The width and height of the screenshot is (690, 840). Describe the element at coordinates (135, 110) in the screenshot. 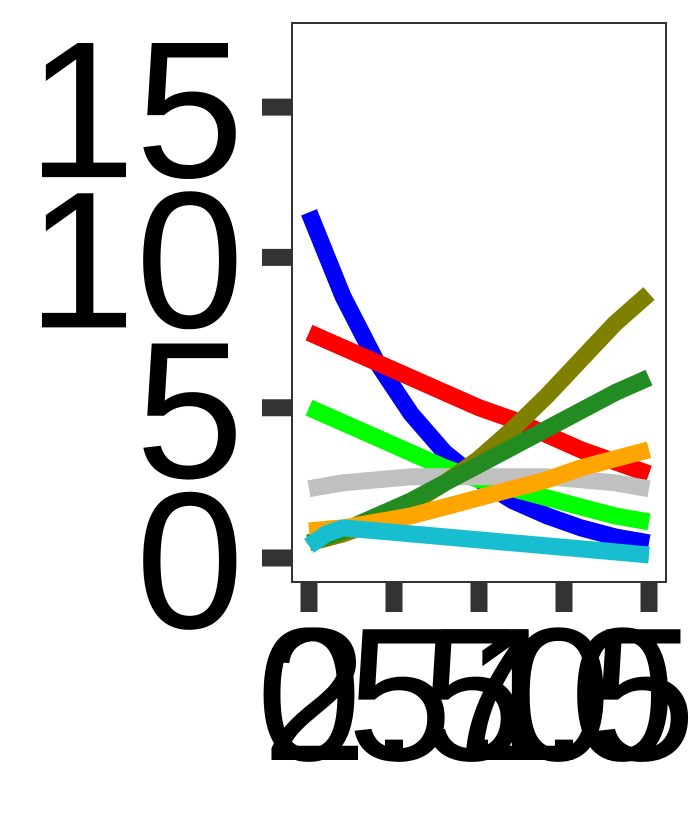

I see `y-tick-label: 15` at that location.